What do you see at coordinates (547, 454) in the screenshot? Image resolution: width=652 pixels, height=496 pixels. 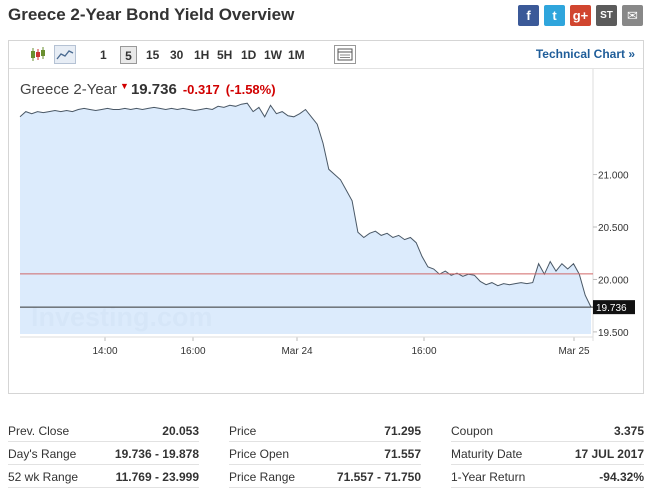 I see `stat-maturity-date: Maturity Date 17 JUL 2017` at bounding box center [547, 454].